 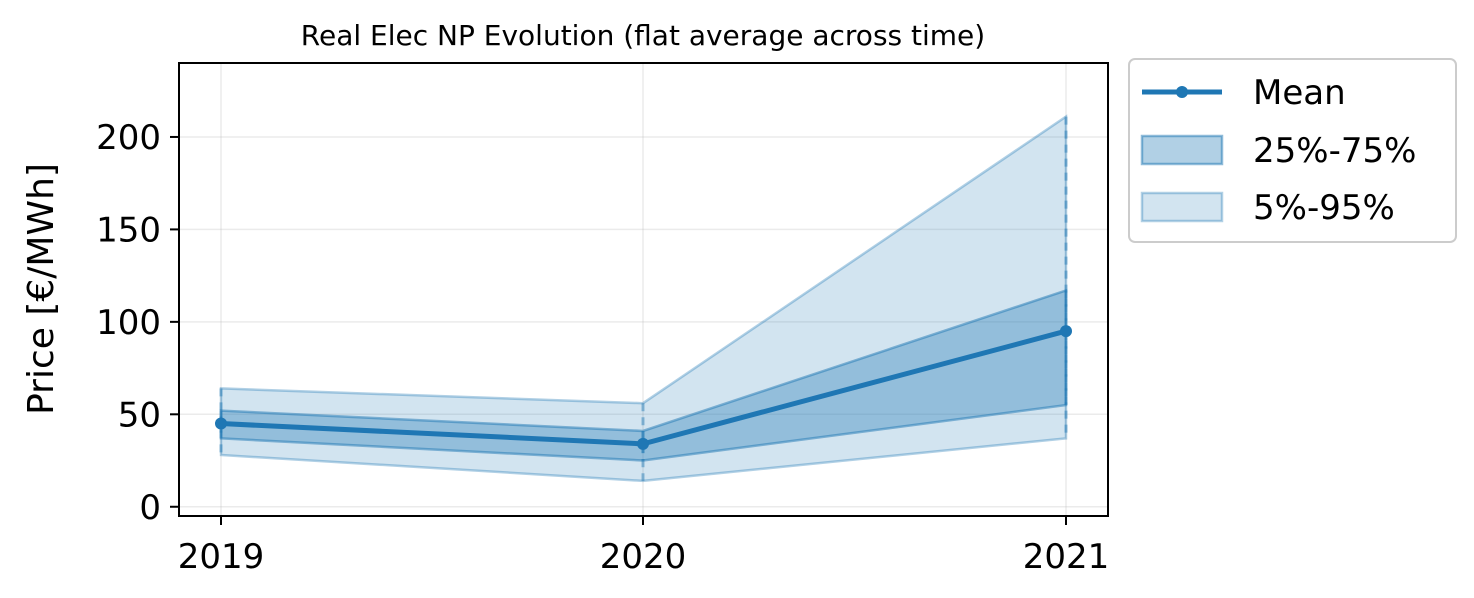 I want to click on y-tick-label: 0, so click(x=150, y=508).